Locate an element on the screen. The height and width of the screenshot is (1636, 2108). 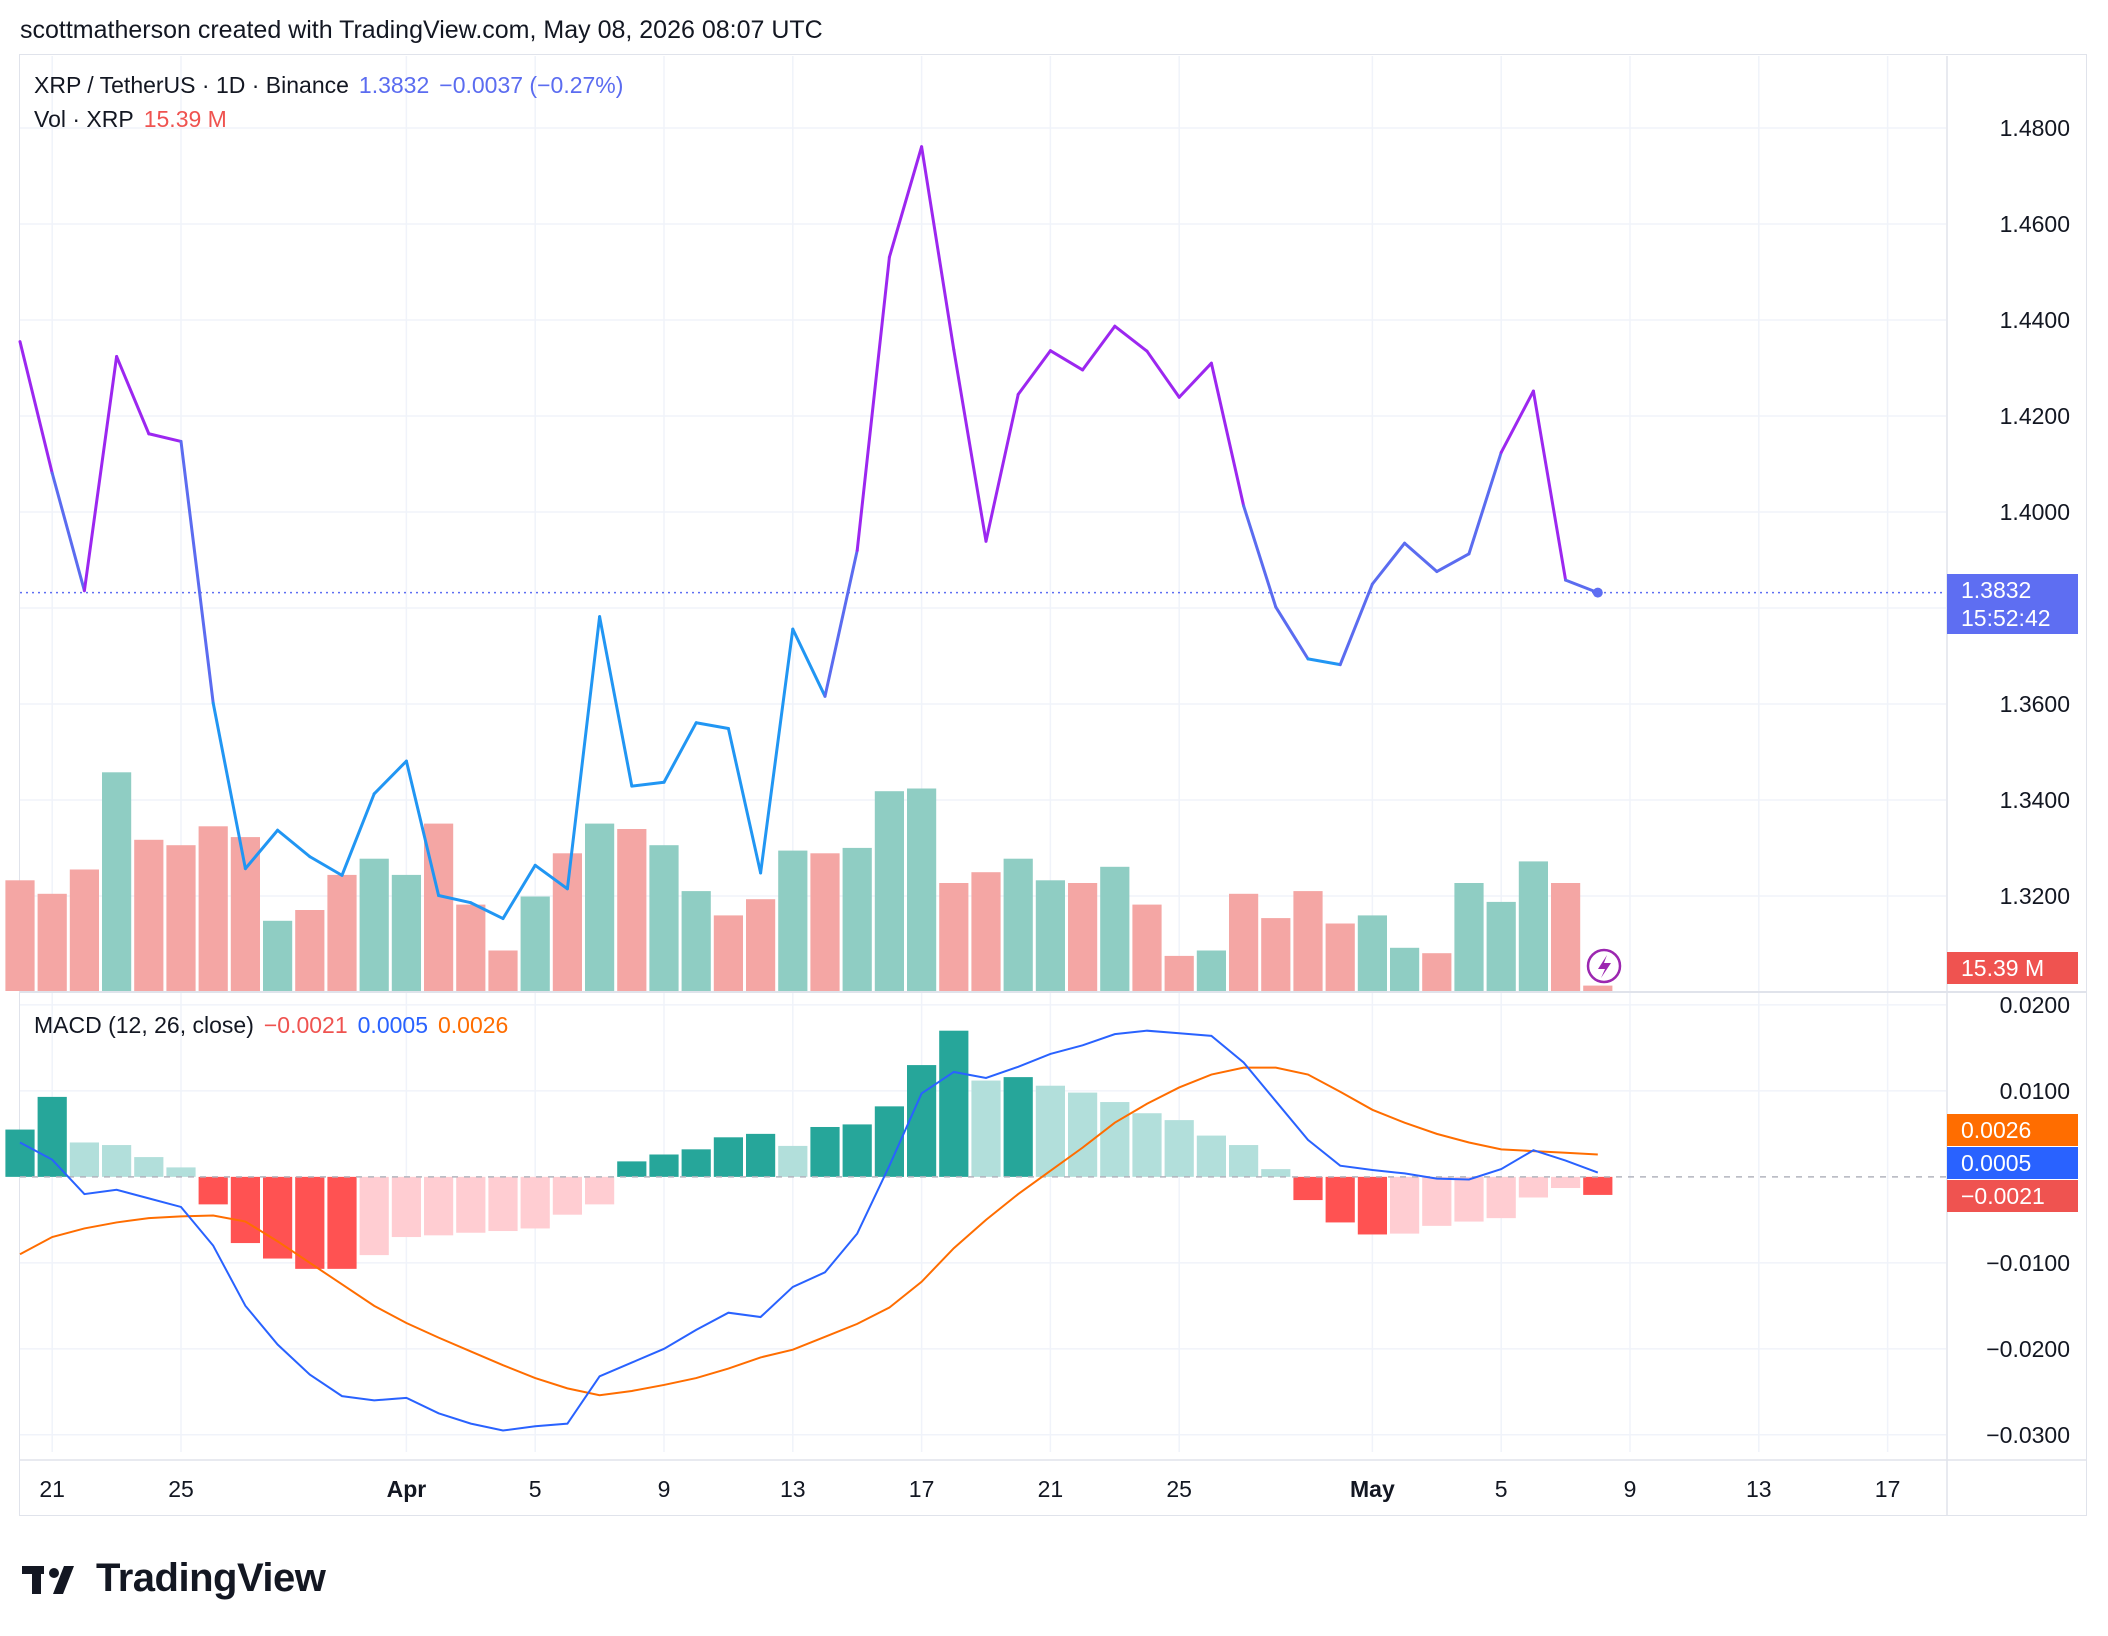
tradingview-logo: TradingView is located at coordinates (174, 1578).